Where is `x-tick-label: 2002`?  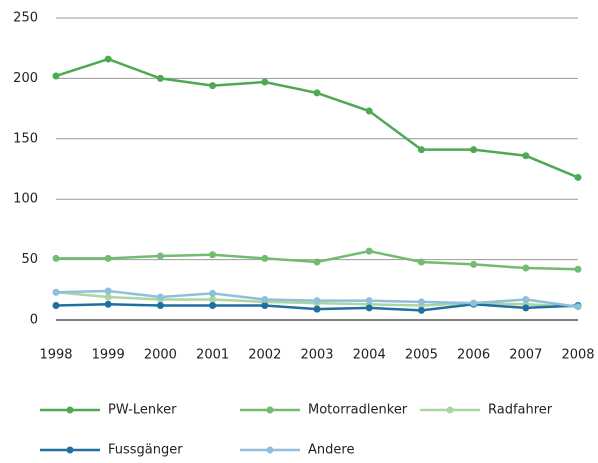
x-tick-label: 2002 is located at coordinates (264, 355).